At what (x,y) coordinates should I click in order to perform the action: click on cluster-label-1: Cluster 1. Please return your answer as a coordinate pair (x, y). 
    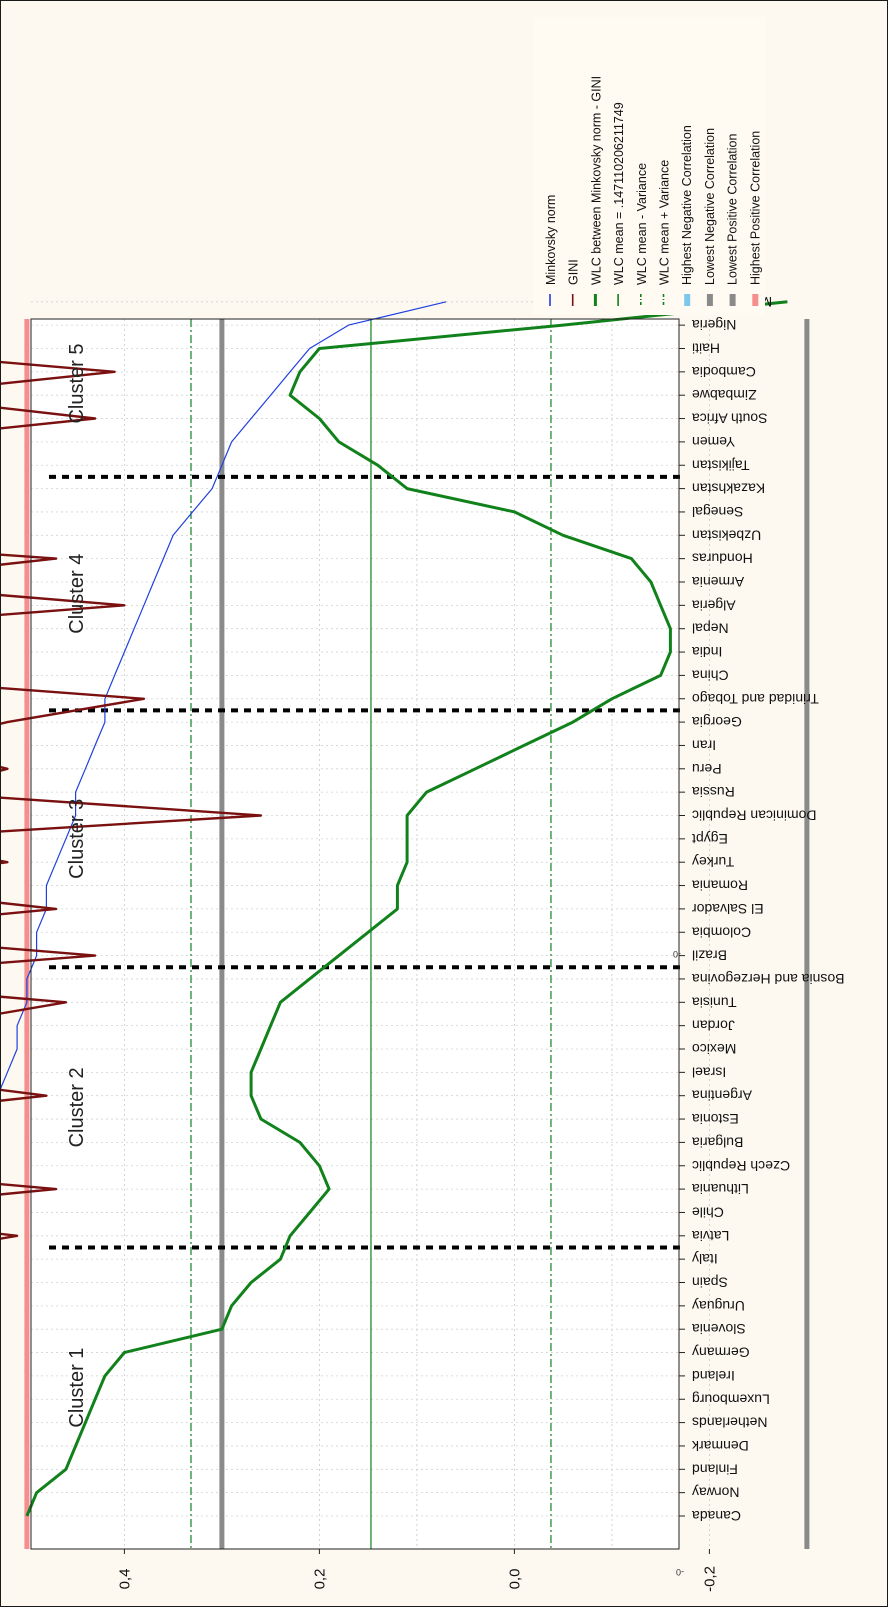
    Looking at the image, I should click on (77, 1388).